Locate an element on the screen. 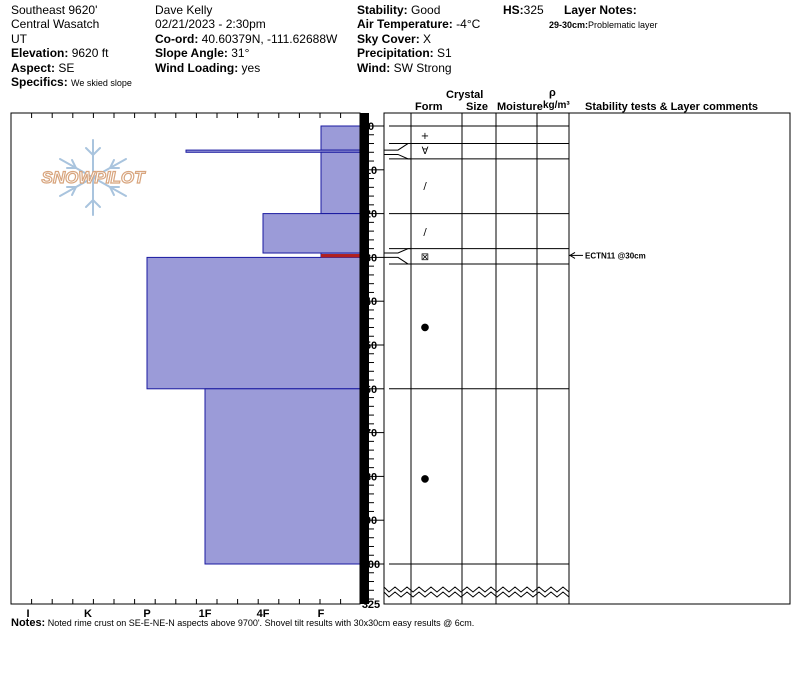 This screenshot has height=676, width=800. depth-tick-label: 40 is located at coordinates (371, 302).